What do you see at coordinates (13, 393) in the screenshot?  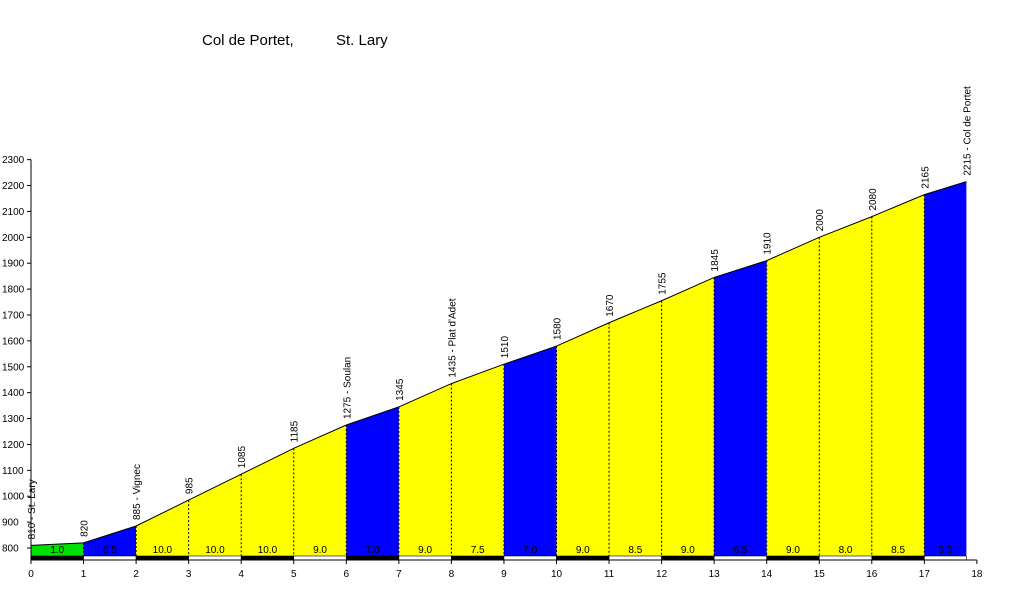 I see `y-tick-label: 1400` at bounding box center [13, 393].